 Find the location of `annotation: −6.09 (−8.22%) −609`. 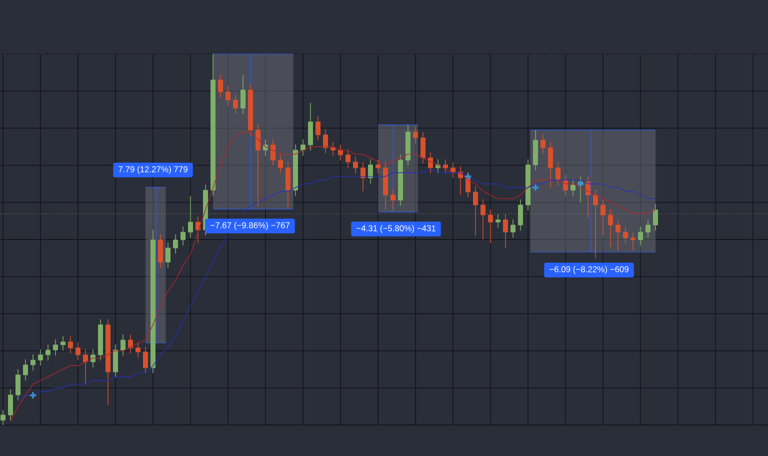

annotation: −6.09 (−8.22%) −609 is located at coordinates (589, 270).